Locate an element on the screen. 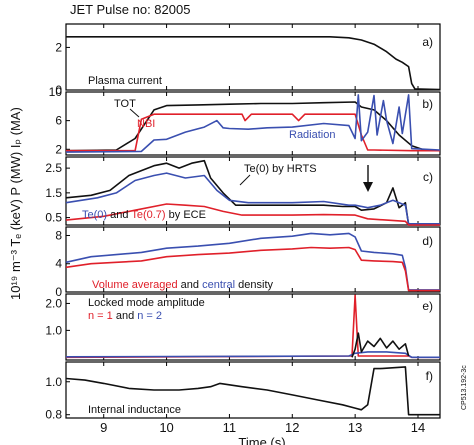  panel-c: 0.5 1.5 2.5 c) is located at coordinates (243, 191).